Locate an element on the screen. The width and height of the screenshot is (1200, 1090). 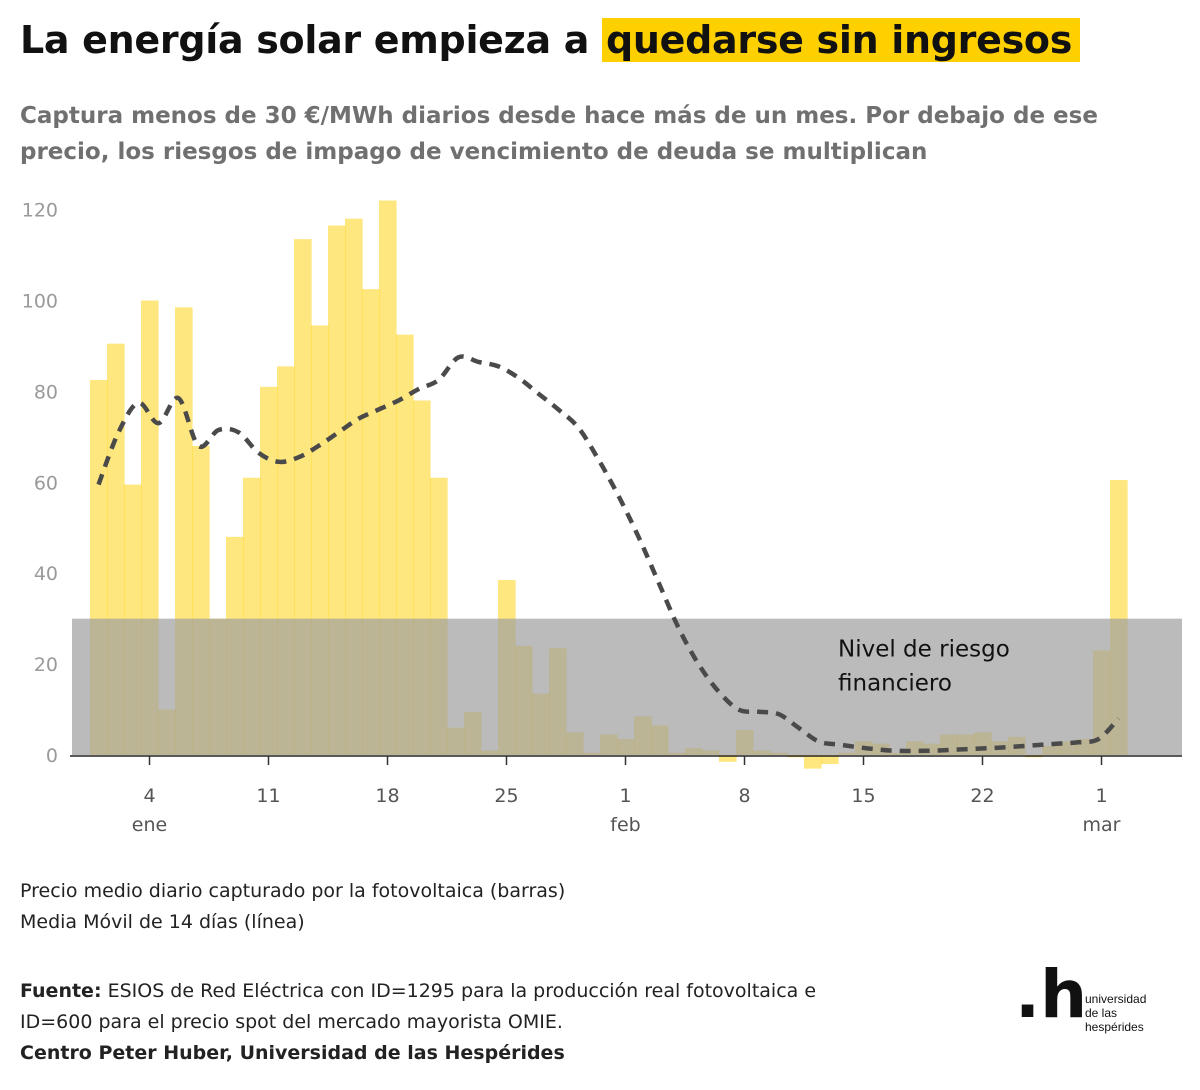
title-highlight: quedarse sin ingresos is located at coordinates (841, 40).